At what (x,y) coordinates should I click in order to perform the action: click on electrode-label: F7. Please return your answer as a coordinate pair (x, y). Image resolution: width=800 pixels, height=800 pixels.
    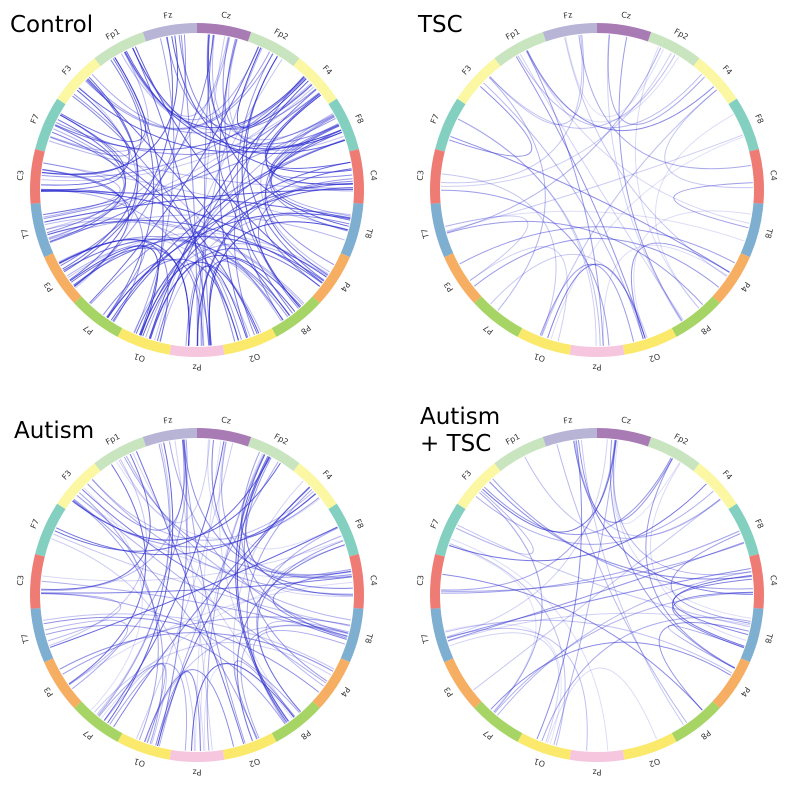
    Looking at the image, I should click on (35, 119).